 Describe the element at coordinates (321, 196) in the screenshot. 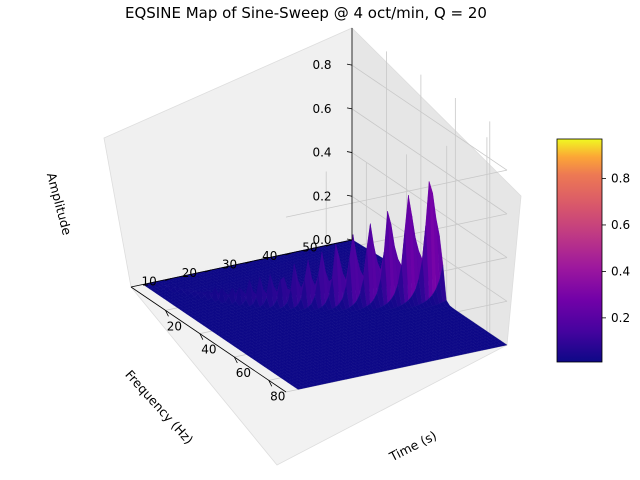

I see `z-tick-label: 0.2` at that location.